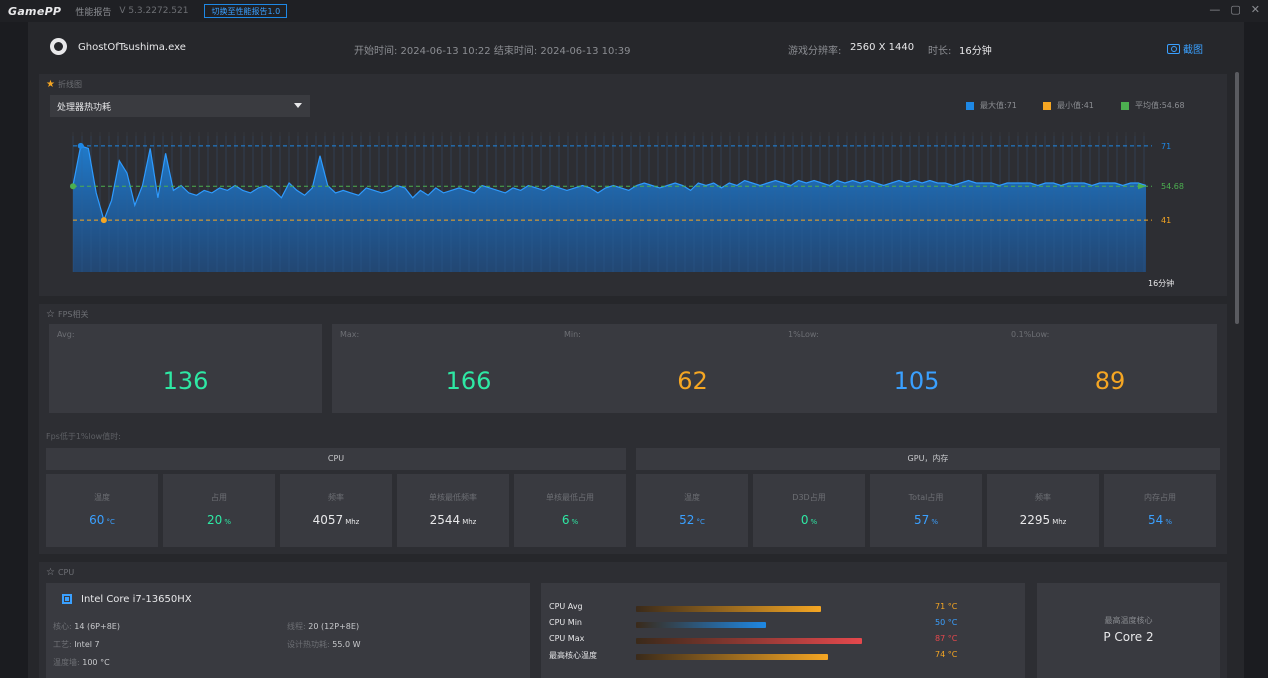  What do you see at coordinates (1160, 520) in the screenshot?
I see `metric-value: 54%` at bounding box center [1160, 520].